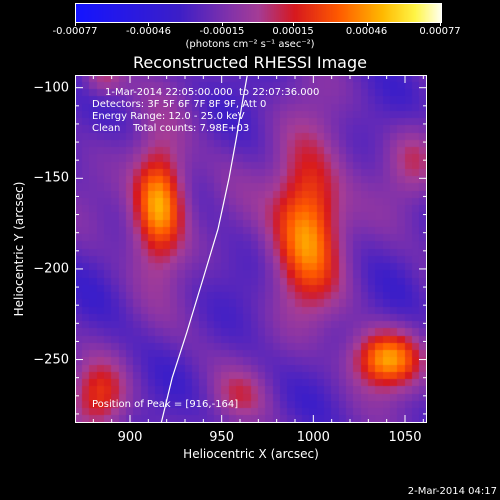 The image size is (500, 500). What do you see at coordinates (51, 269) in the screenshot?
I see `y-tick-label: −200` at bounding box center [51, 269].